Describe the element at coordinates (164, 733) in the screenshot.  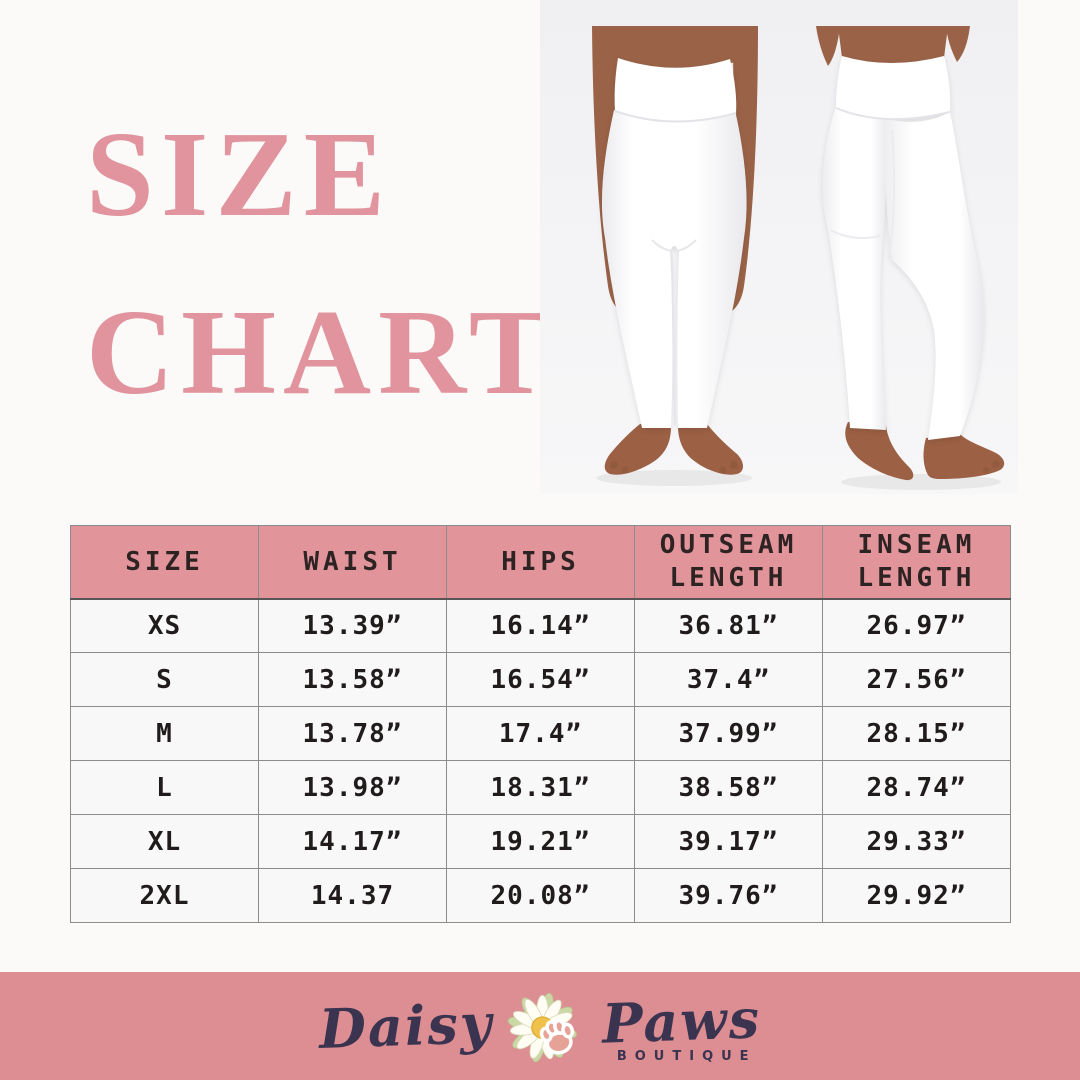
I see `cell-size: M` at that location.